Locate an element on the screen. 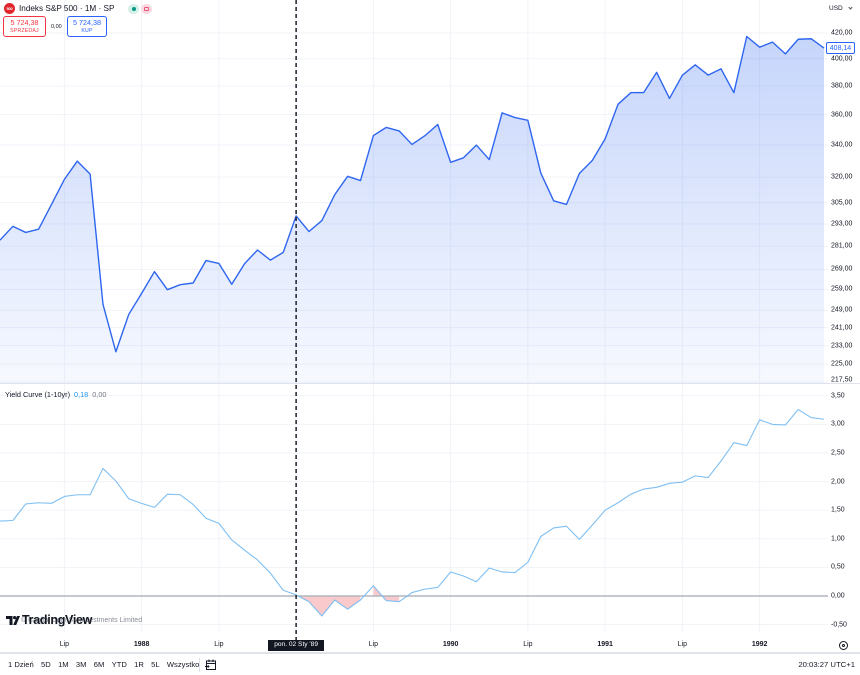 This screenshot has height=675, width=860. tradingview-wordmark: TradingView is located at coordinates (57, 620).